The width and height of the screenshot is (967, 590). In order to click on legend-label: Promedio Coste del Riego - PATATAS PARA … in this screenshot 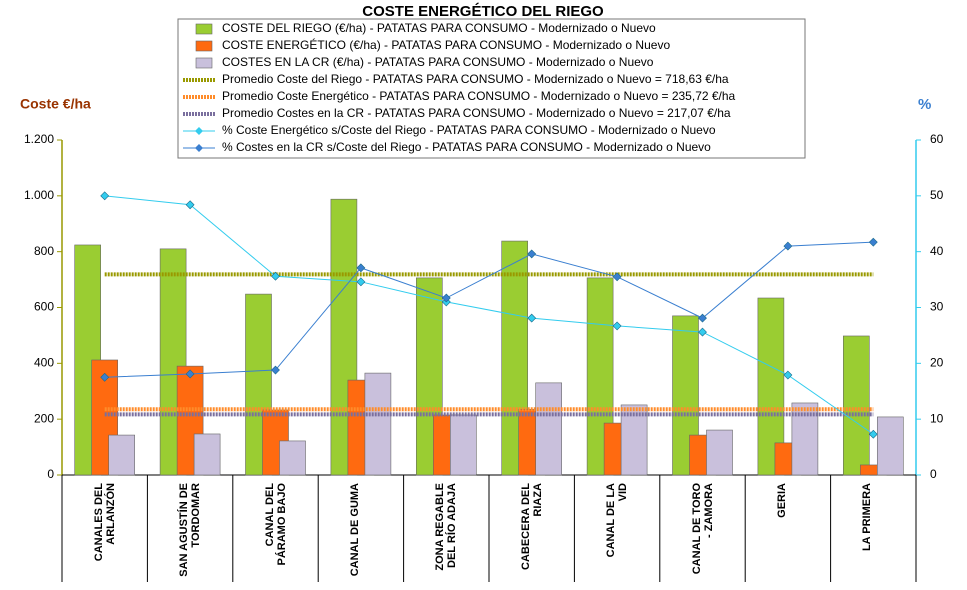, I will do `click(475, 79)`.